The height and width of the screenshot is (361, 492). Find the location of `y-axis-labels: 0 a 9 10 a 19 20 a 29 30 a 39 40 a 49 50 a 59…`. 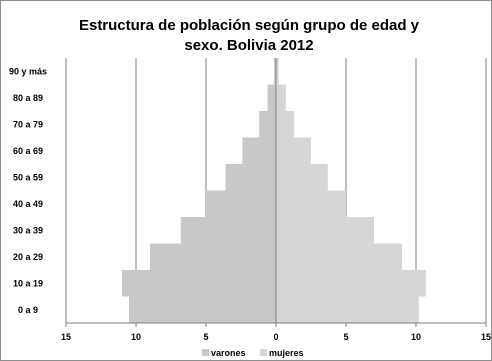

y-axis-labels: 0 a 9 10 a 19 20 a 29 30 a 39 40 a 49 50 a 59… is located at coordinates (28, 190).